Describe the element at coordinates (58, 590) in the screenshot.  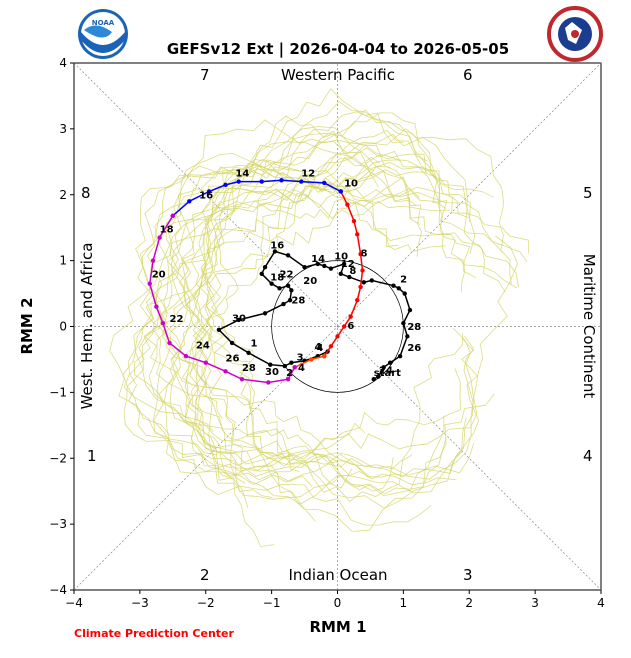
I see `y-tick-label: −4` at that location.